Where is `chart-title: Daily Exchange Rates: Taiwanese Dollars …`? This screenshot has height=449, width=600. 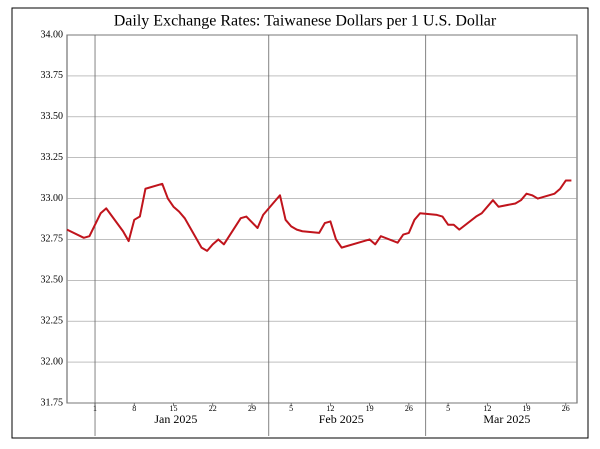 chart-title: Daily Exchange Rates: Taiwanese Dollars … is located at coordinates (305, 21).